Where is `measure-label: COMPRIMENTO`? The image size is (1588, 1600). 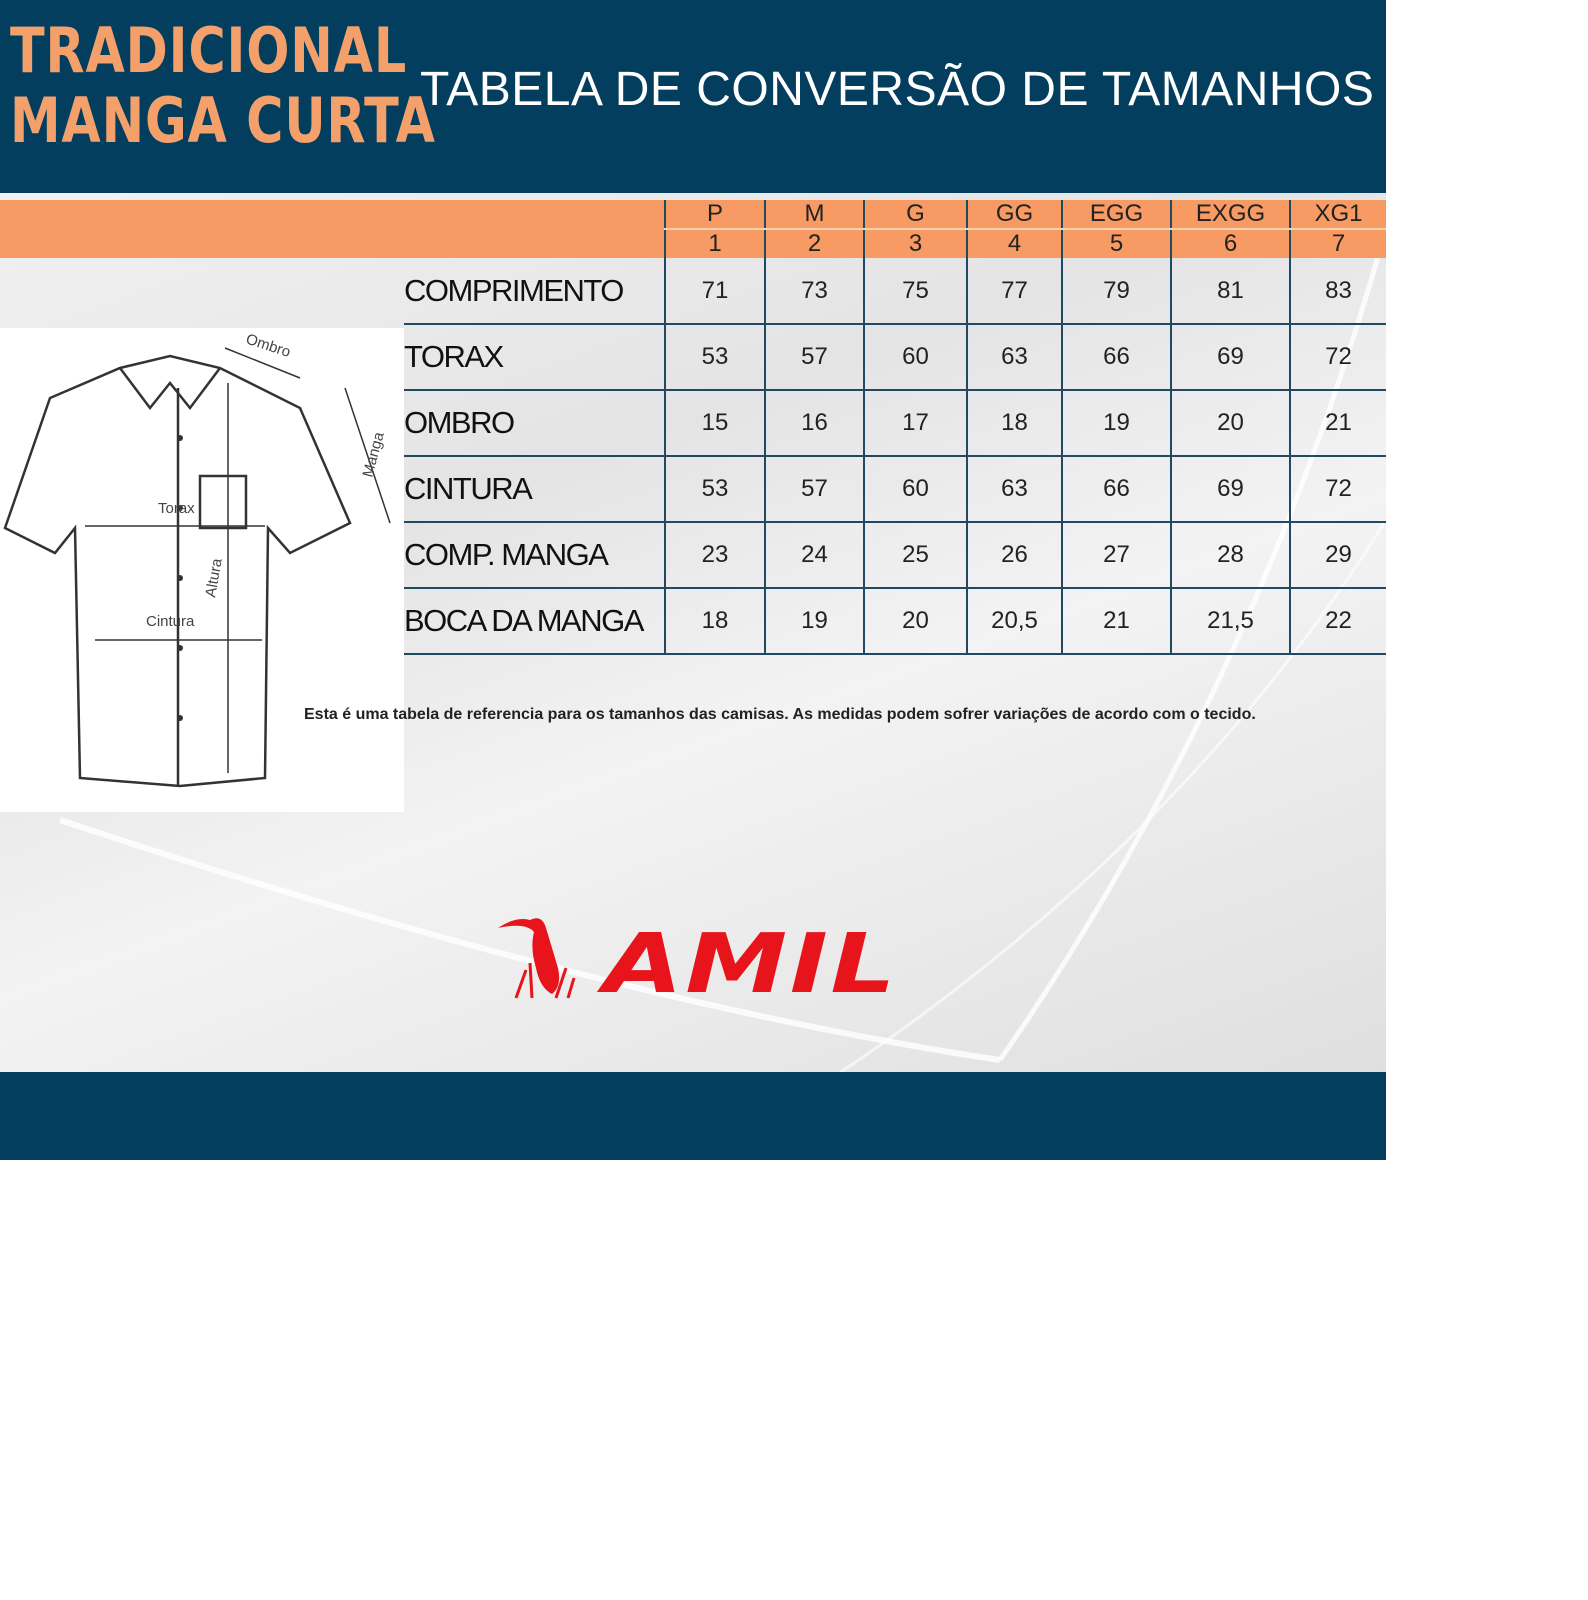 measure-label: COMPRIMENTO is located at coordinates (534, 291).